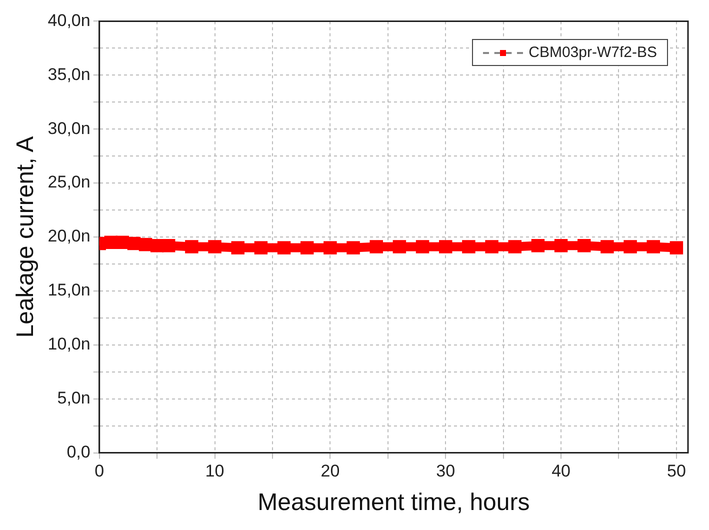 This screenshot has height=530, width=709. Describe the element at coordinates (69, 236) in the screenshot. I see `y-tick-label: 20,0n` at that location.